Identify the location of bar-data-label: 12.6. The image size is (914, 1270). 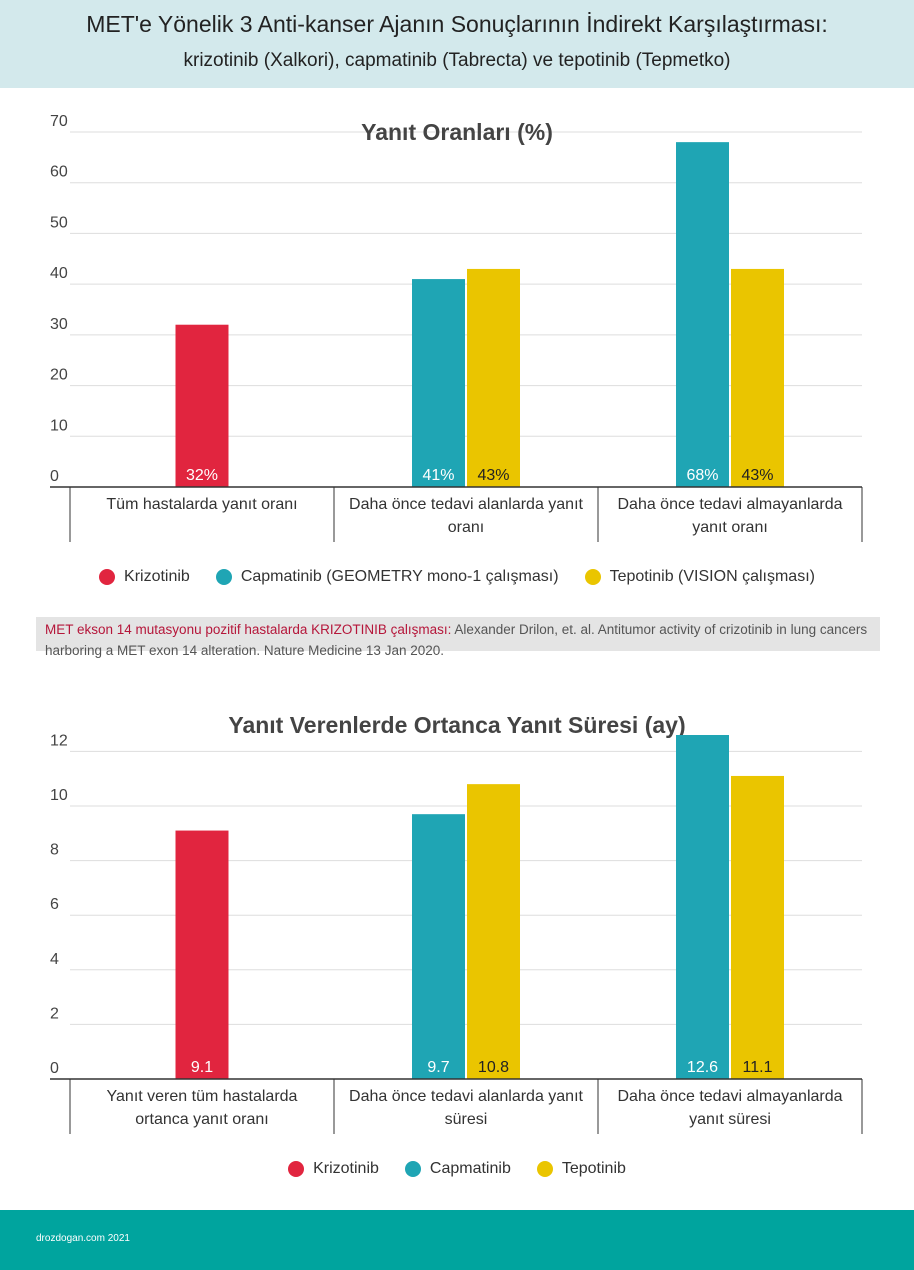
(702, 1067).